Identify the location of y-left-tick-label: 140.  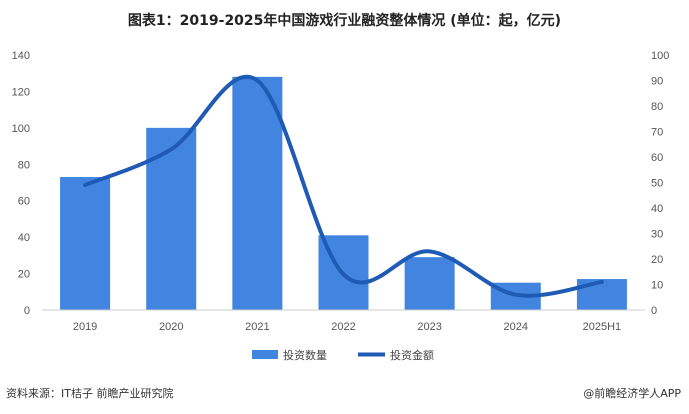
(21, 56).